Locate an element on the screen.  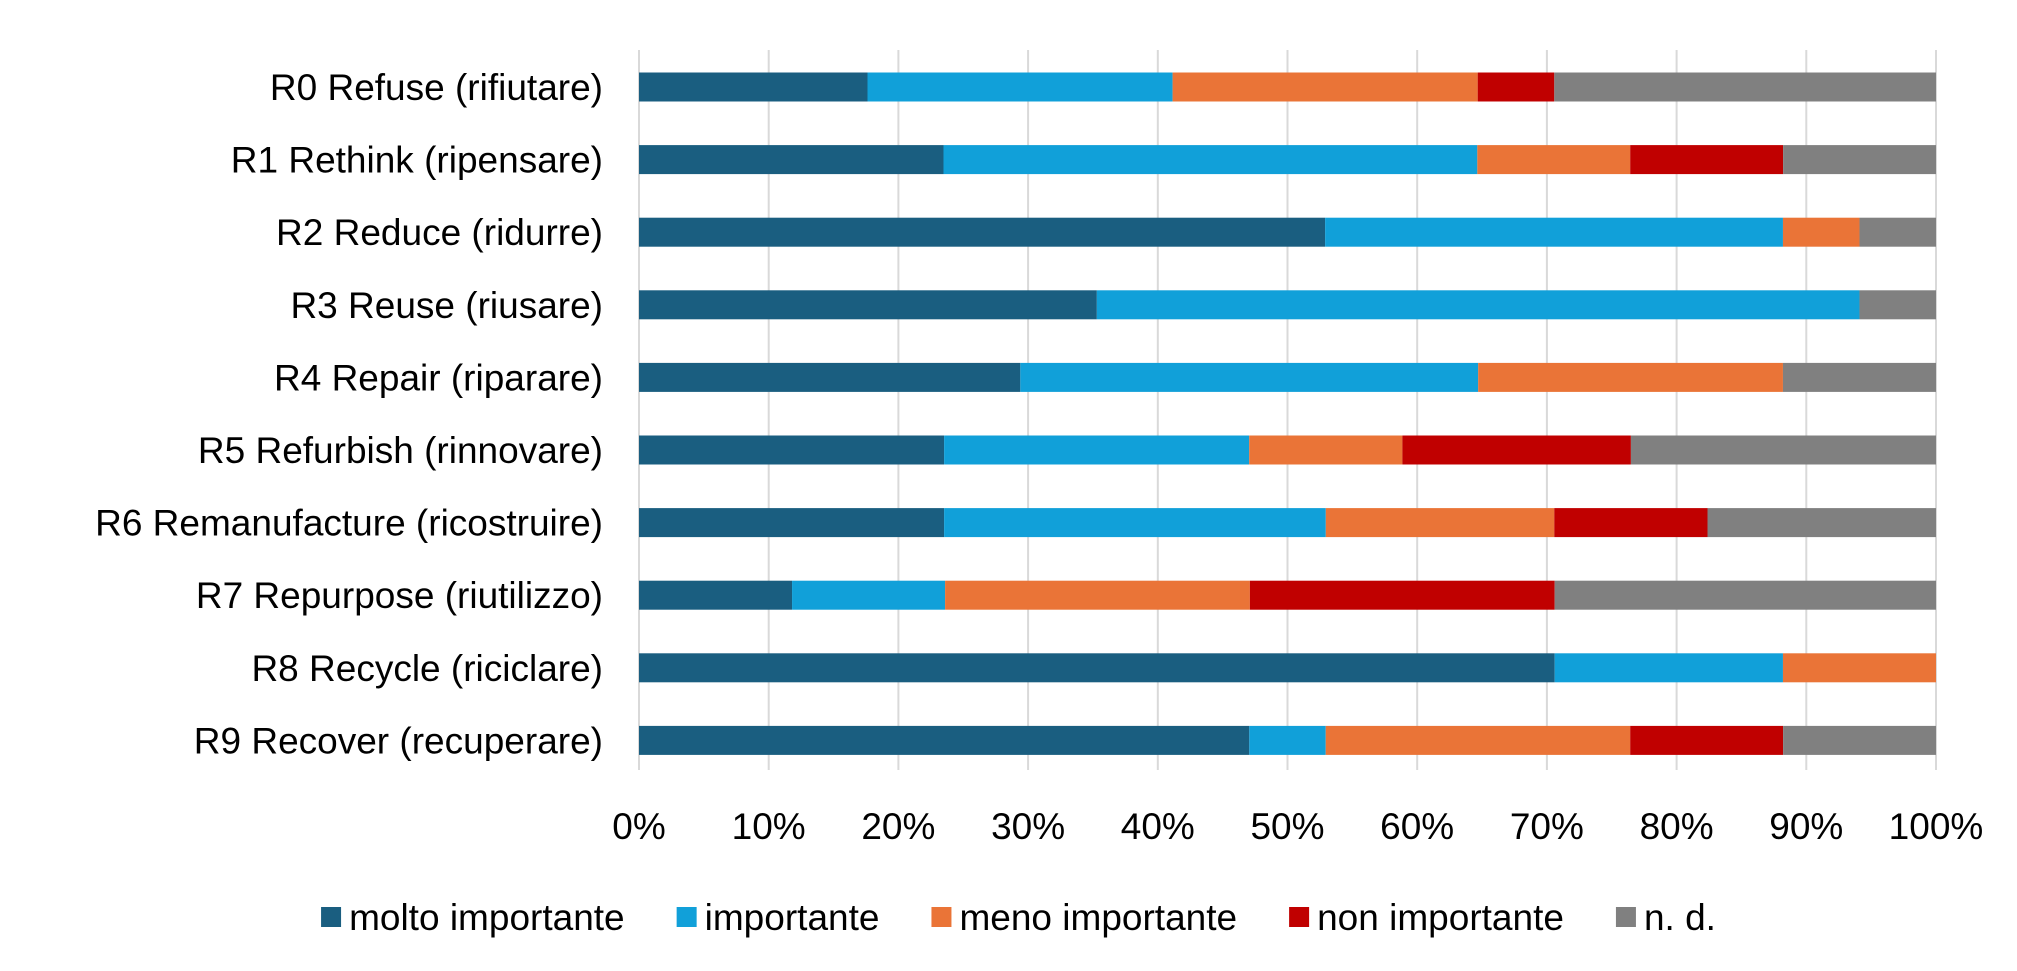
x-tick-label: 90% is located at coordinates (1806, 826).